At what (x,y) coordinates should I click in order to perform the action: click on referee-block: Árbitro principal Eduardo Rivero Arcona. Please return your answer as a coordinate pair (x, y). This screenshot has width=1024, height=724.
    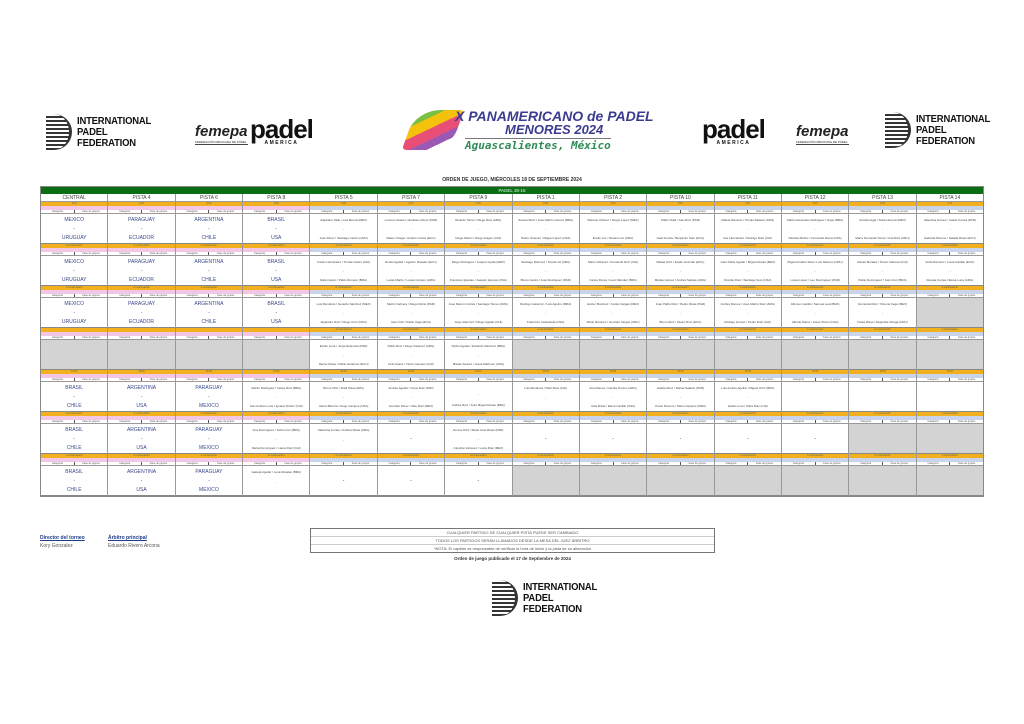
    Looking at the image, I should click on (134, 542).